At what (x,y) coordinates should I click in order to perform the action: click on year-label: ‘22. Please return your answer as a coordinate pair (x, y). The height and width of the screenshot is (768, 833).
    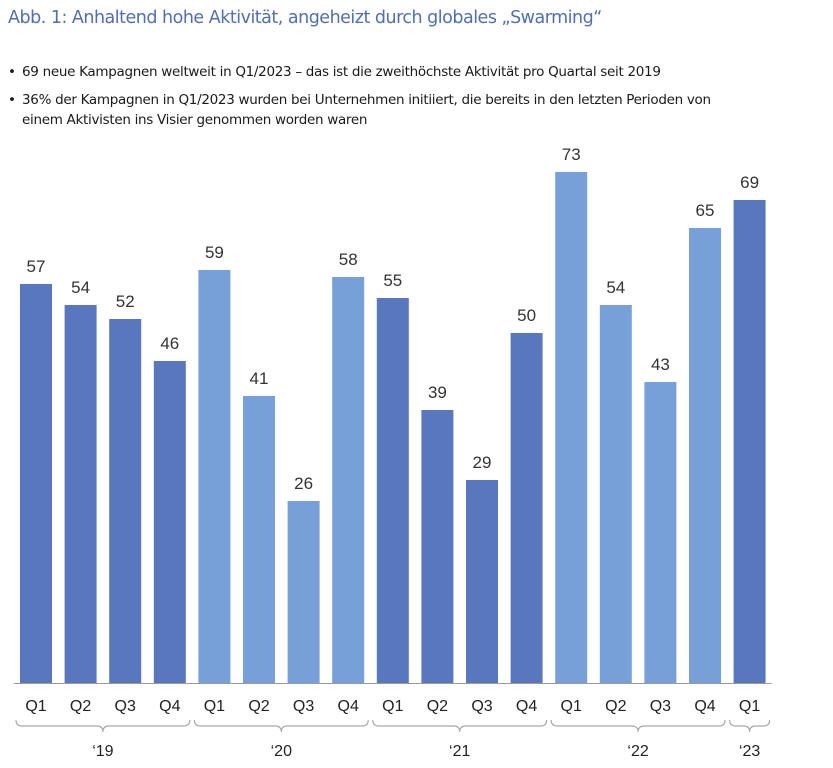
    Looking at the image, I should click on (637, 751).